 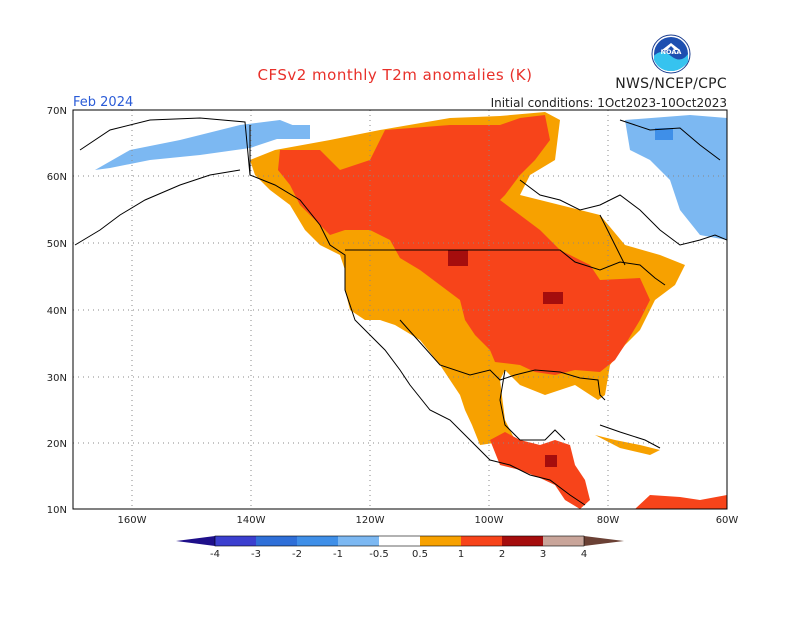 I want to click on lat-label: 20N, so click(x=57, y=444).